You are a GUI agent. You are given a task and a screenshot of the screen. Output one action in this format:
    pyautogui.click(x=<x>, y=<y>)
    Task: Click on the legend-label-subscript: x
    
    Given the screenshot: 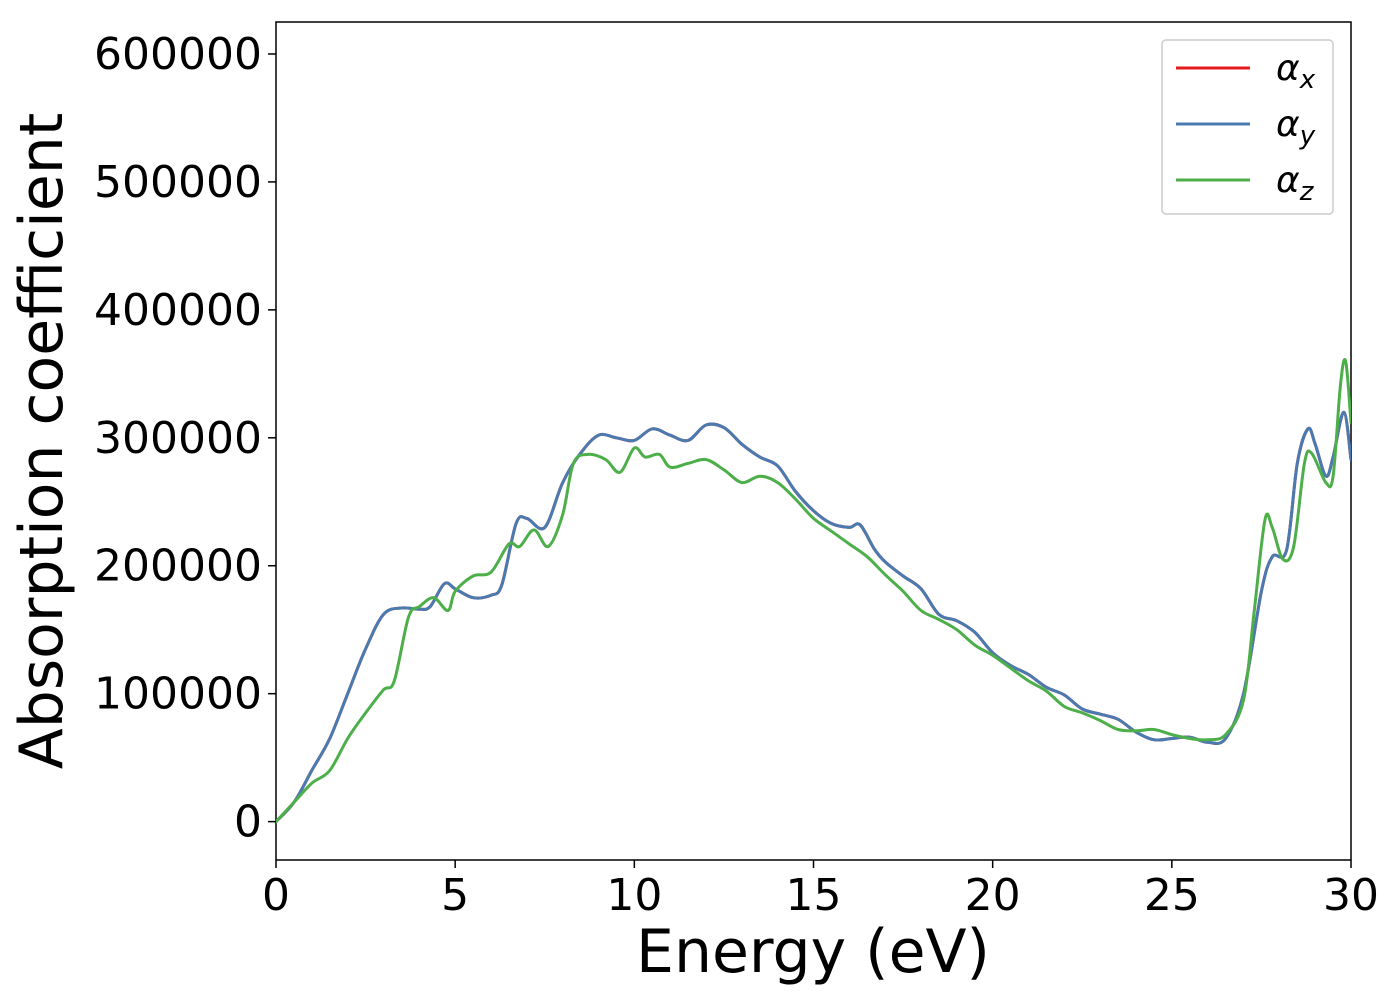 What is the action you would take?
    pyautogui.click(x=1307, y=80)
    